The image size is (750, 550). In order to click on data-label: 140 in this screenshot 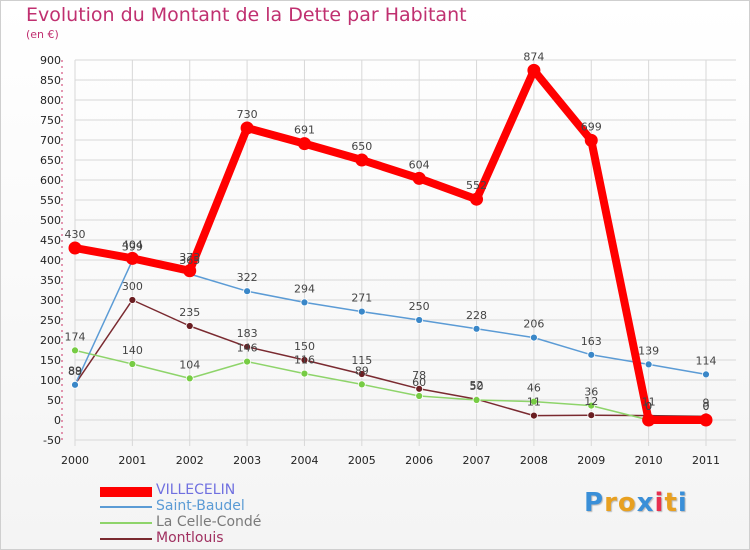, I will do `click(132, 350)`.